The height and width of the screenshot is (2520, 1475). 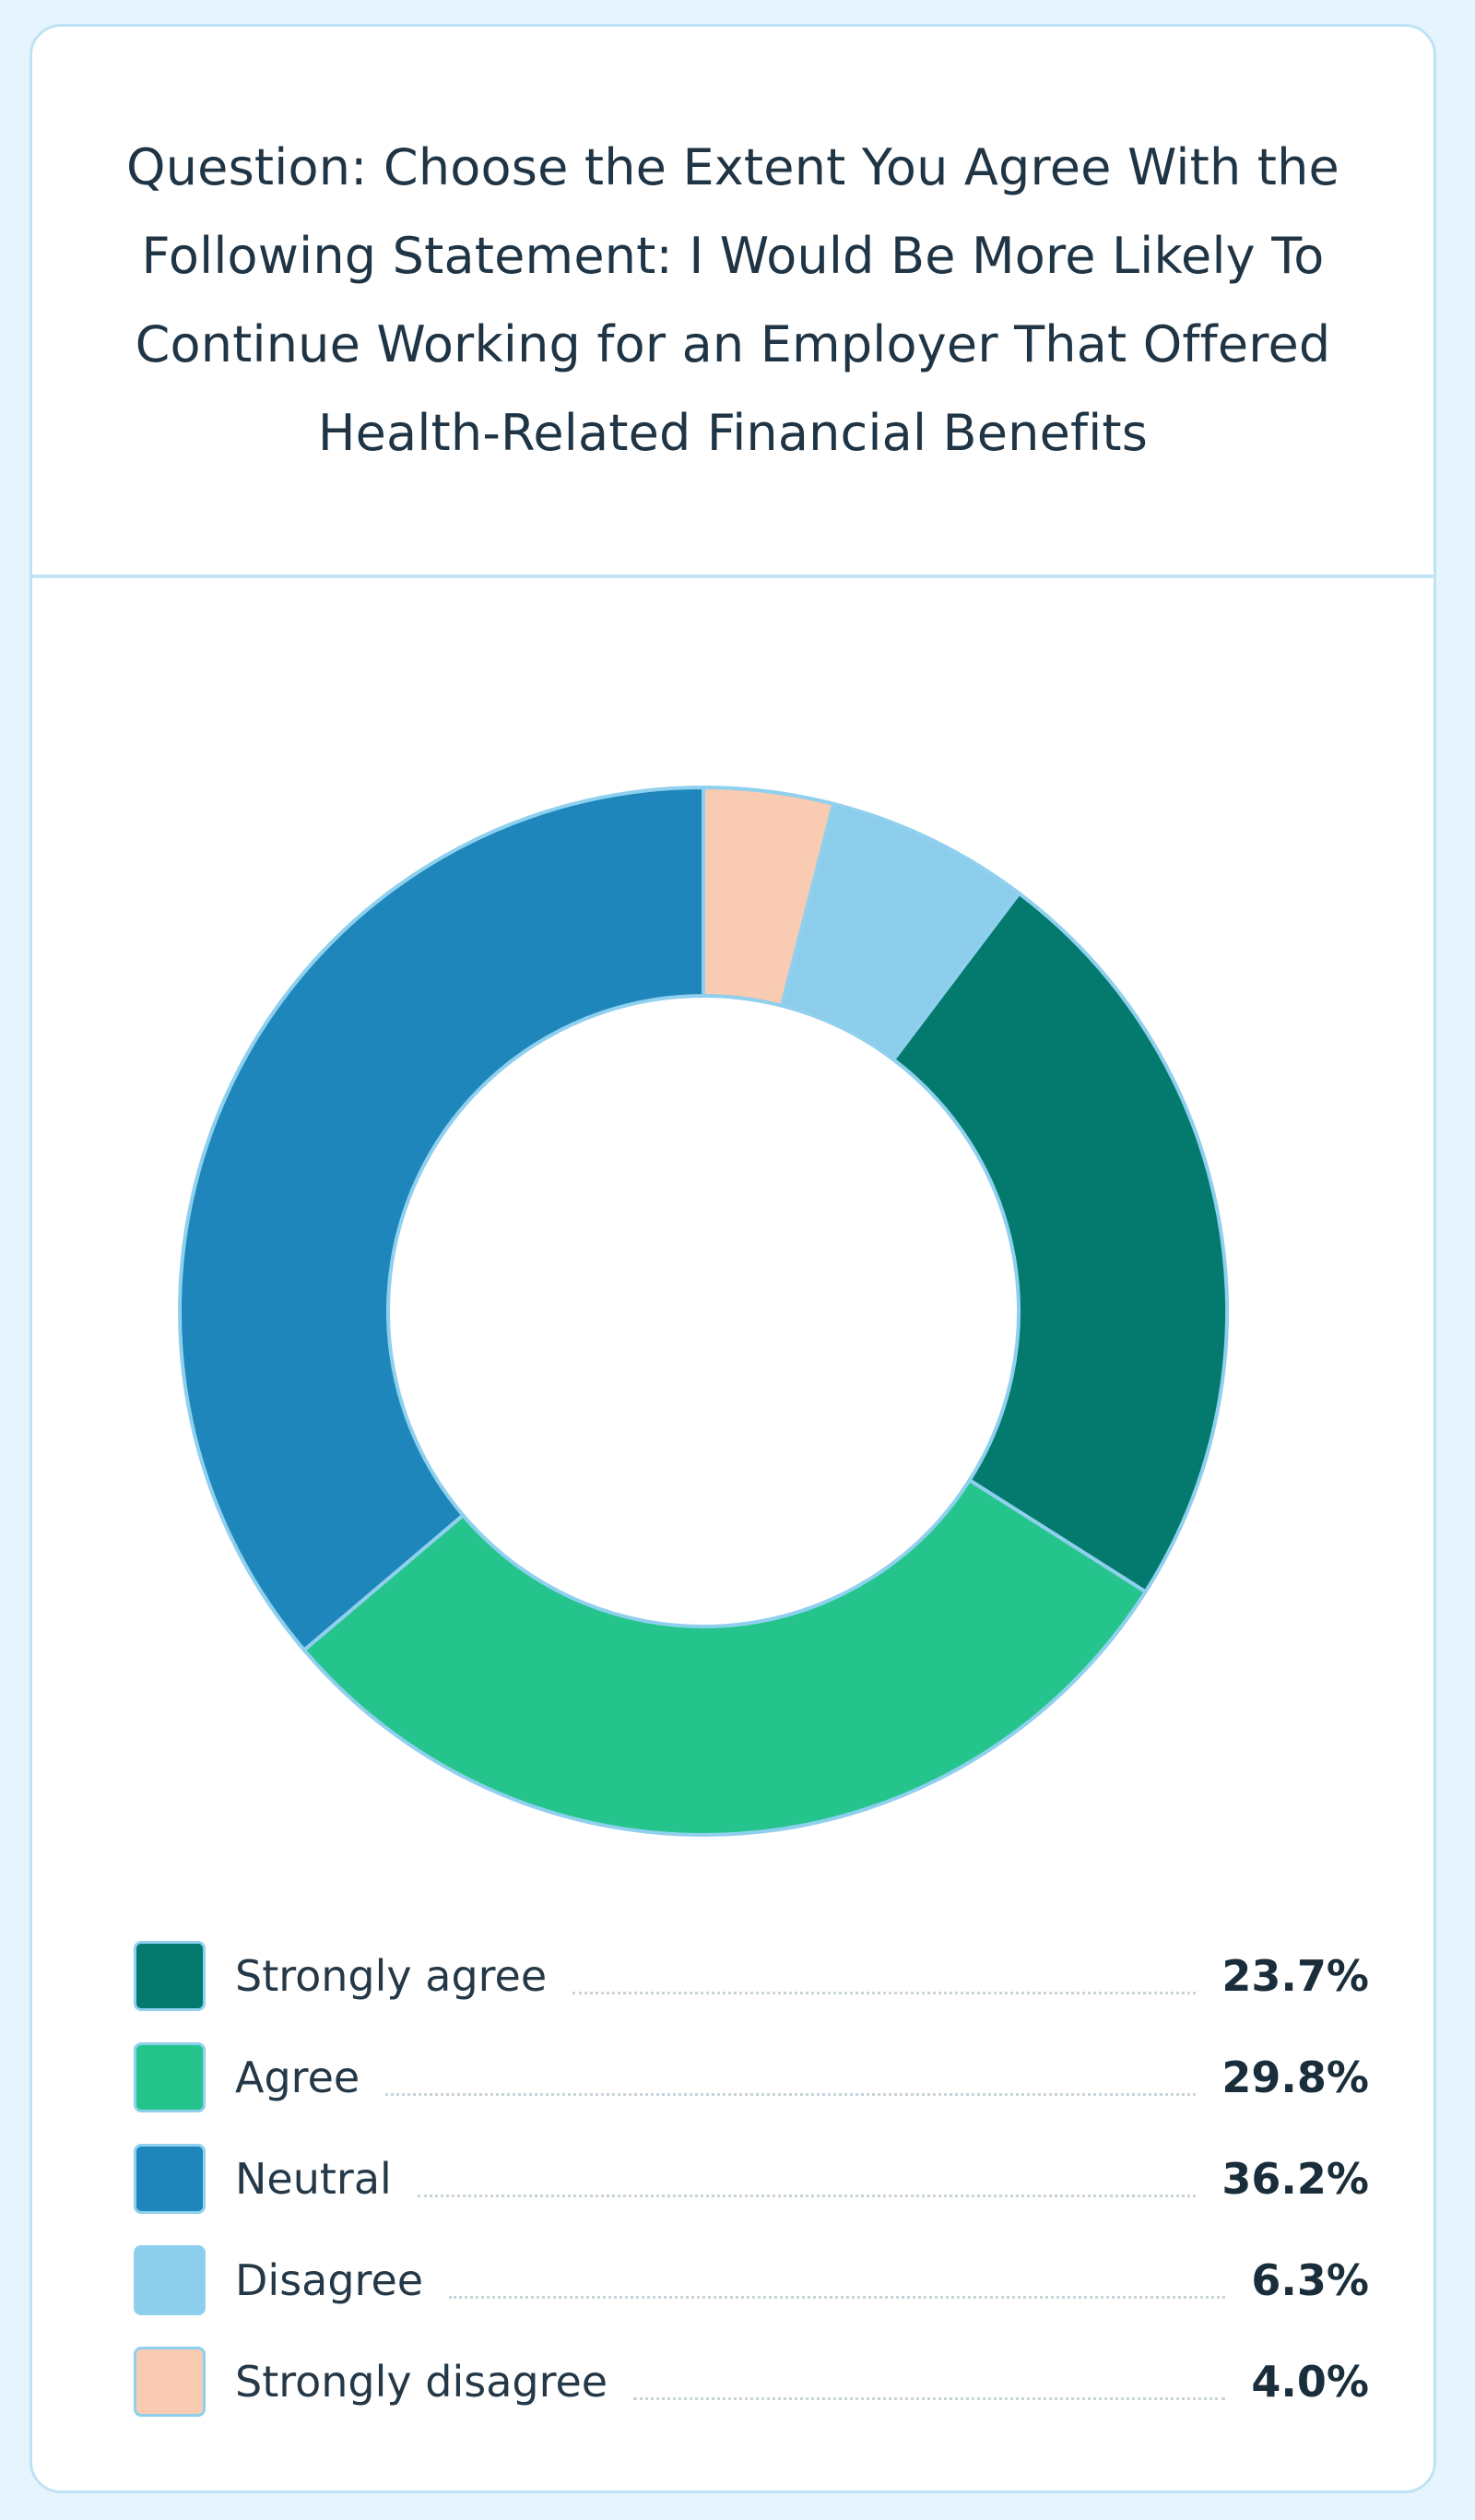 I want to click on legend-item-strongly-agree: Strongly agree 23.7%, so click(x=751, y=1976).